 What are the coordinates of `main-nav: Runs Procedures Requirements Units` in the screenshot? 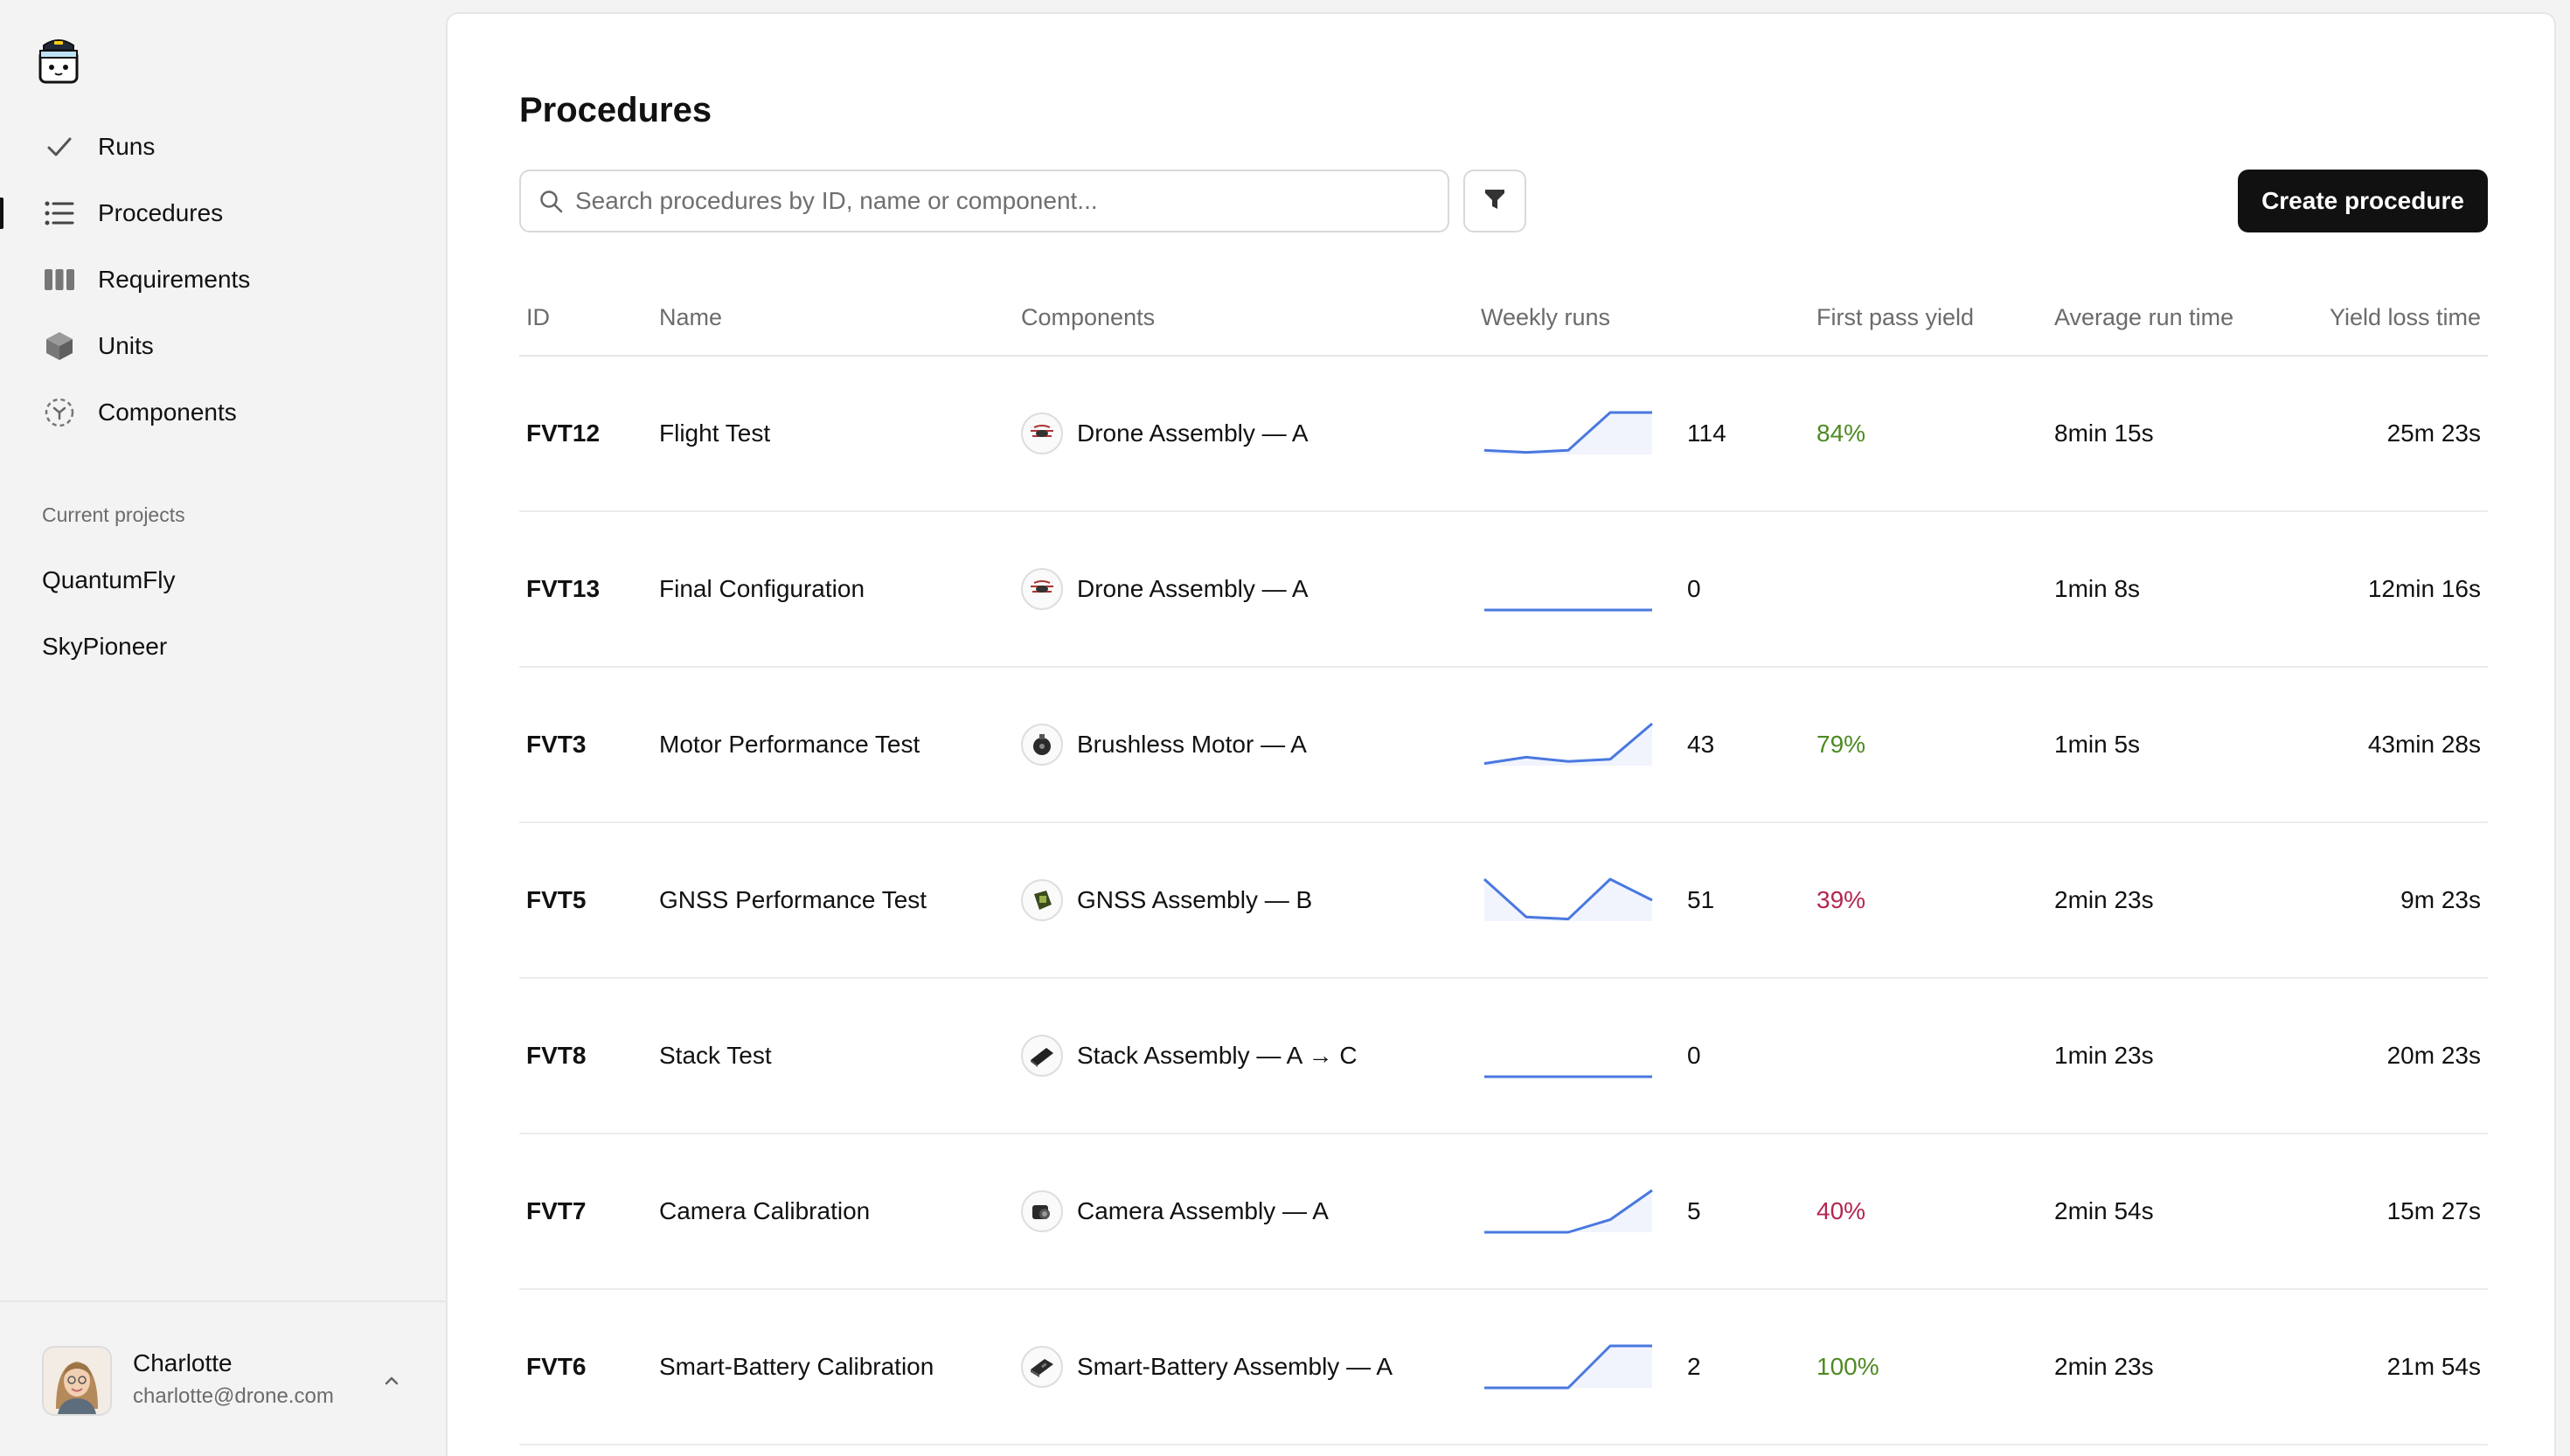 It's located at (223, 280).